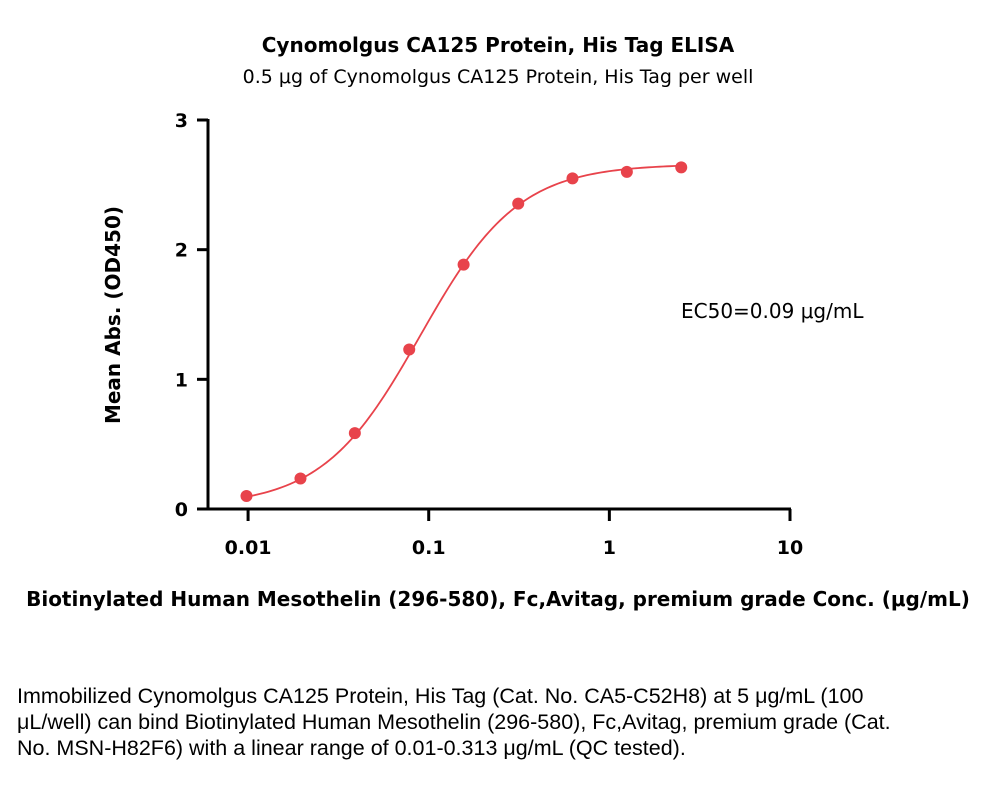 The height and width of the screenshot is (802, 1000). What do you see at coordinates (113, 315) in the screenshot?
I see `y-axis-label: Mean Abs. (OD450)` at bounding box center [113, 315].